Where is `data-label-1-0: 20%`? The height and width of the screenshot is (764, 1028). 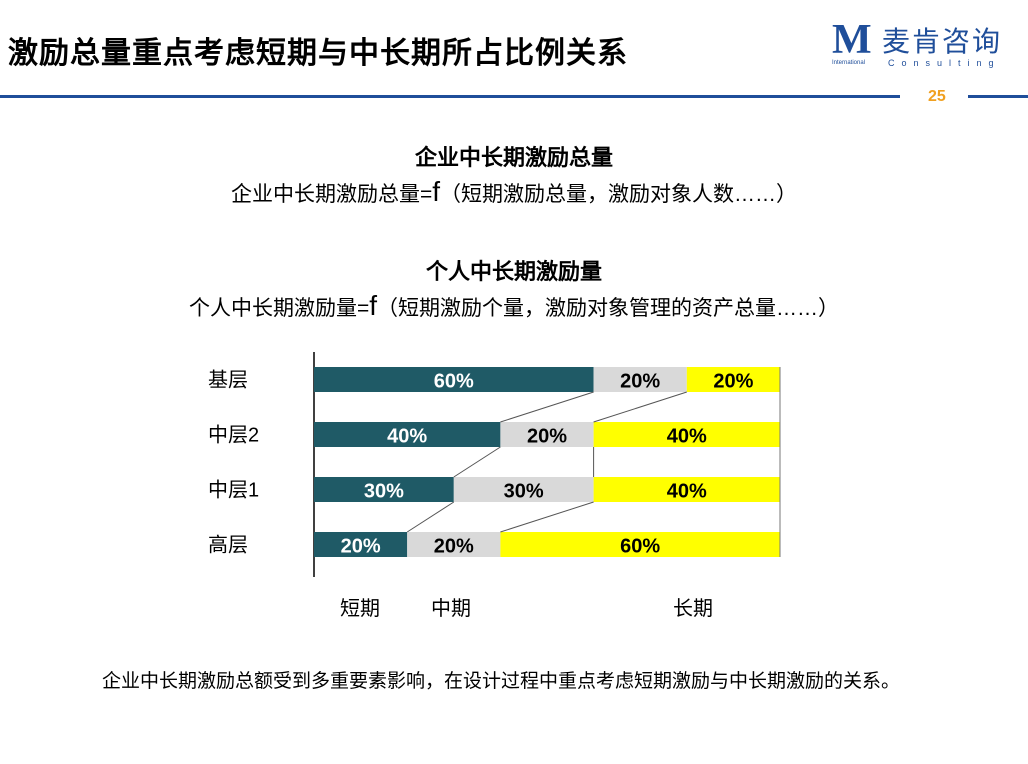 data-label-1-0: 20% is located at coordinates (640, 382).